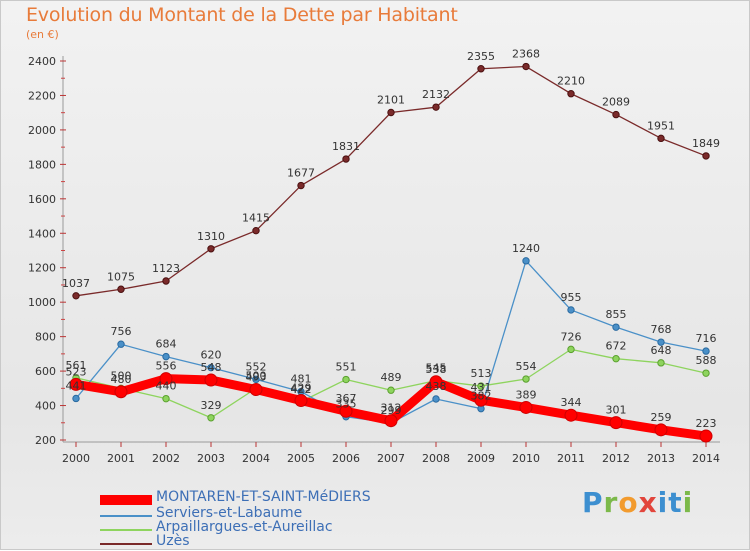 The image size is (750, 551). I want to click on data-label: 1951, so click(661, 125).